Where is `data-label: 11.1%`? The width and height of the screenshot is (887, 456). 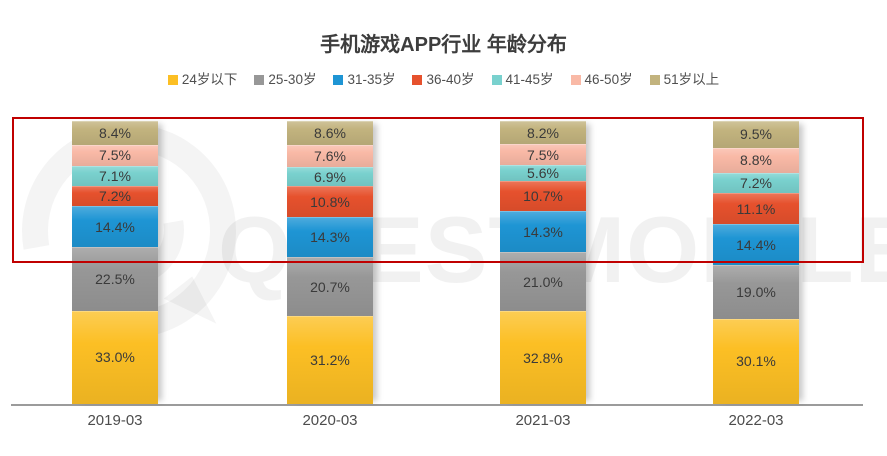
data-label: 11.1% is located at coordinates (756, 208).